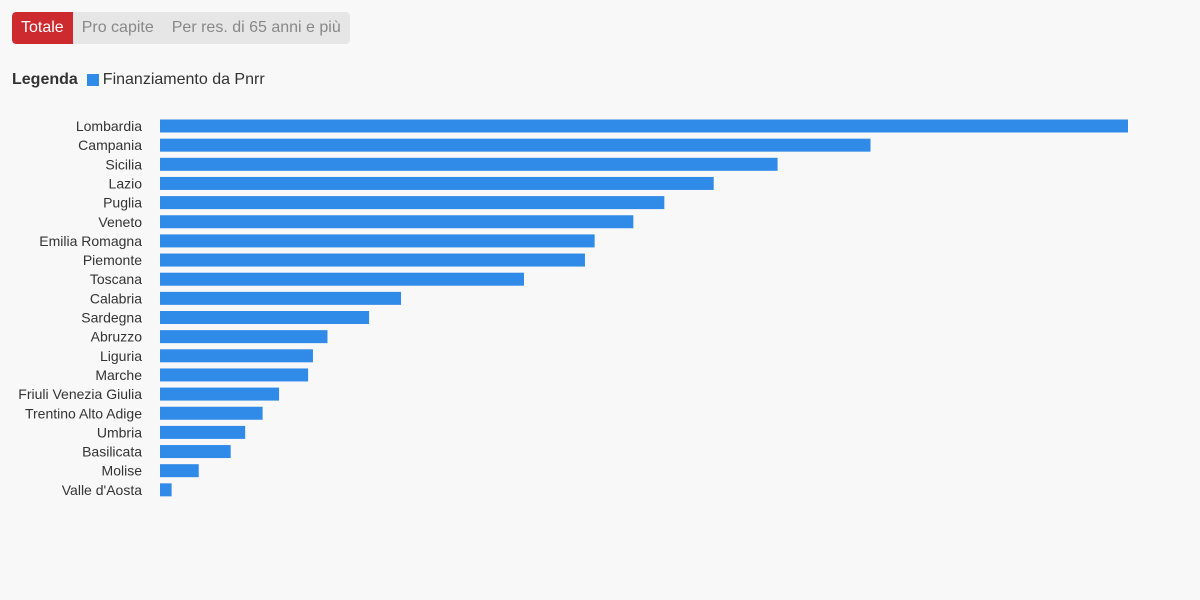  What do you see at coordinates (116, 279) in the screenshot?
I see `category-label: Toscana` at bounding box center [116, 279].